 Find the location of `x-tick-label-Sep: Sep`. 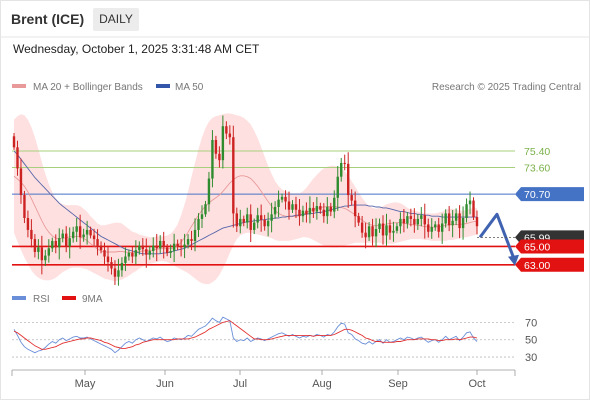

x-tick-label-Sep: Sep is located at coordinates (398, 384).